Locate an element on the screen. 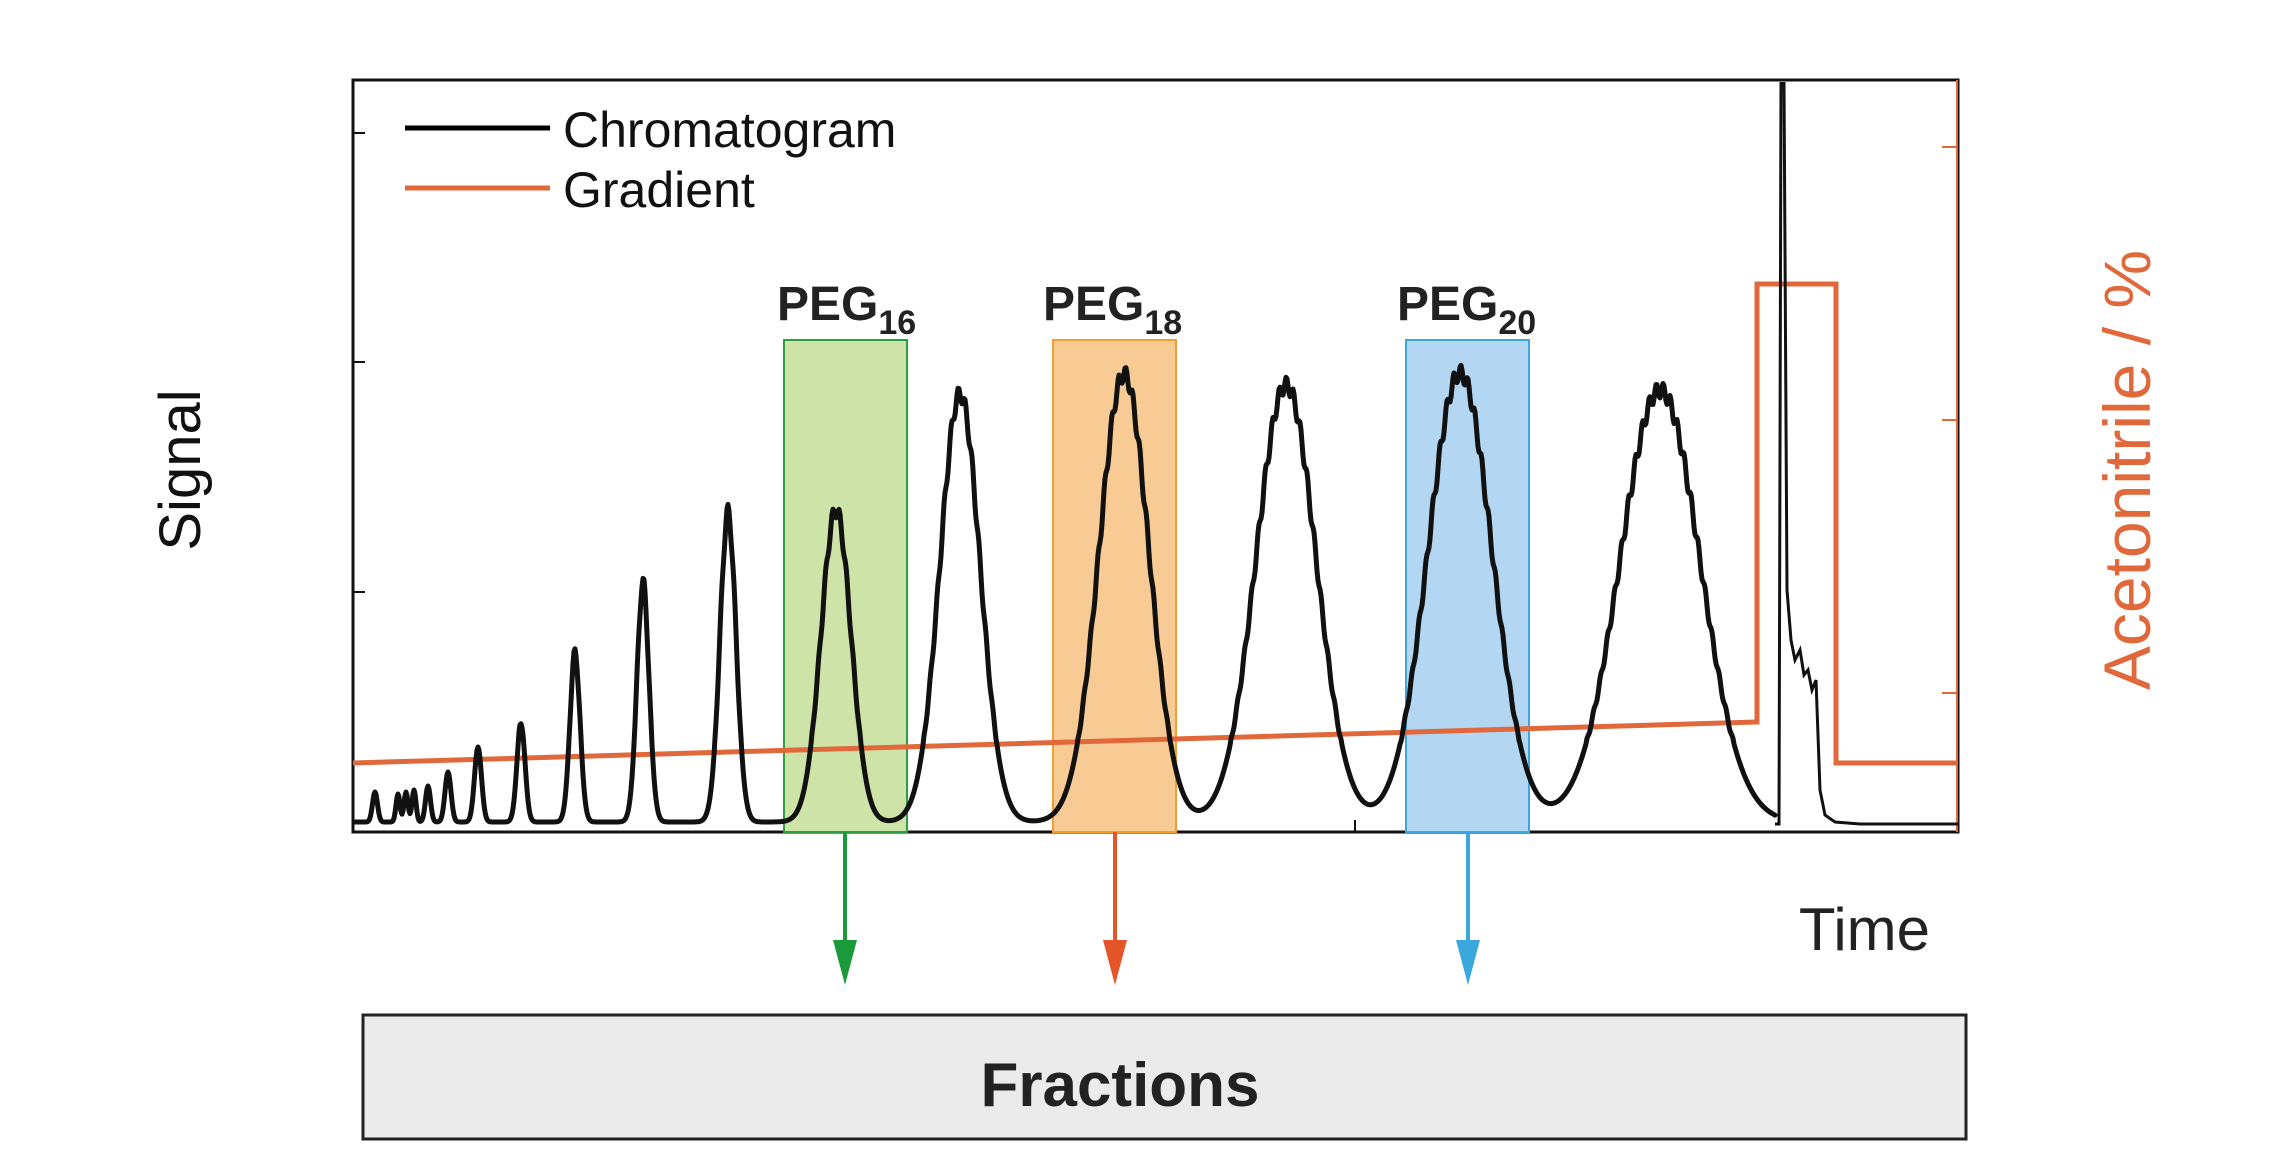 The width and height of the screenshot is (2292, 1167). fraction-label-subscript: 20 is located at coordinates (1517, 323).